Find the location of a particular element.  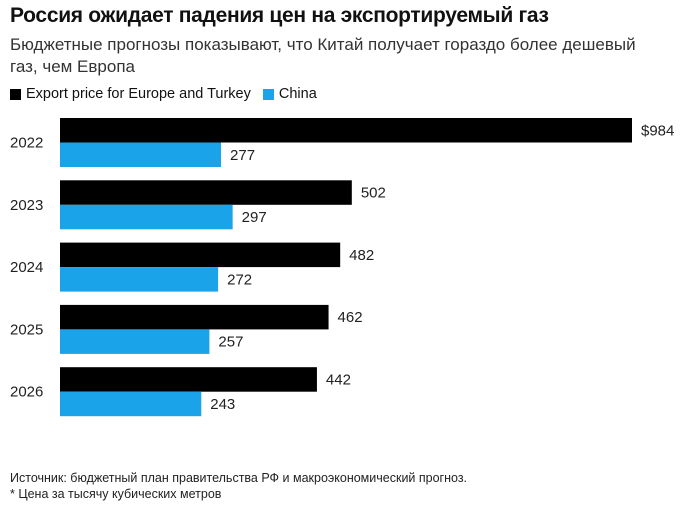

data-label: 502 is located at coordinates (373, 193).